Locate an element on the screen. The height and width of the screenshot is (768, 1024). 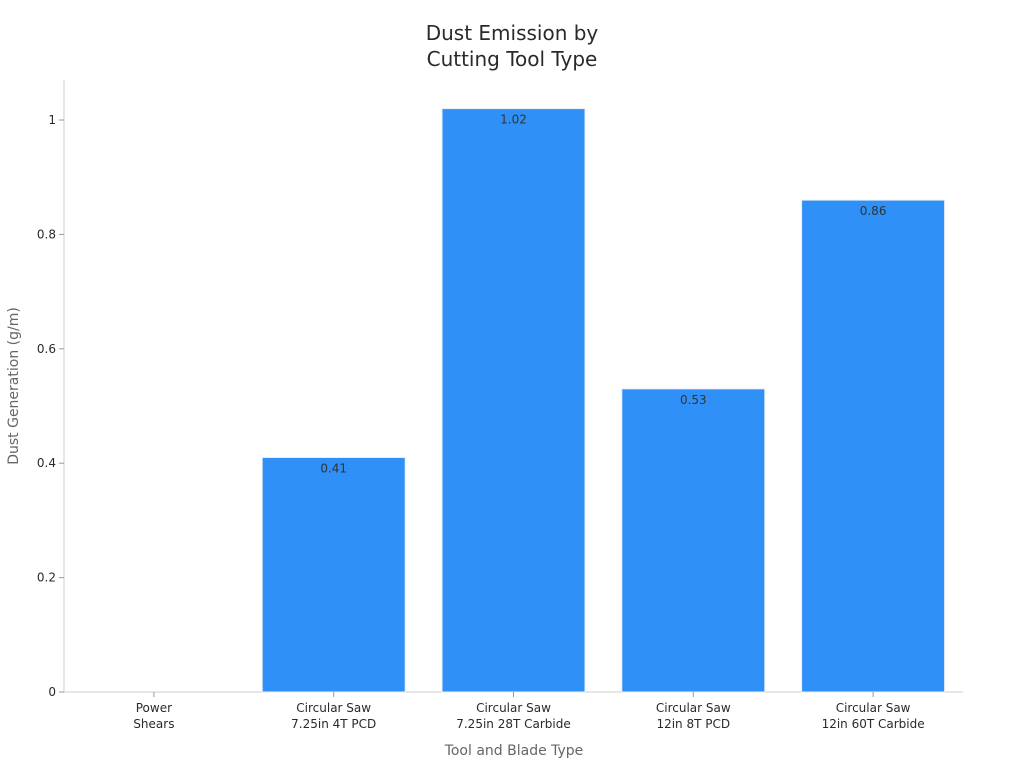
x-tick-label: 12in 8T PCD is located at coordinates (693, 724).